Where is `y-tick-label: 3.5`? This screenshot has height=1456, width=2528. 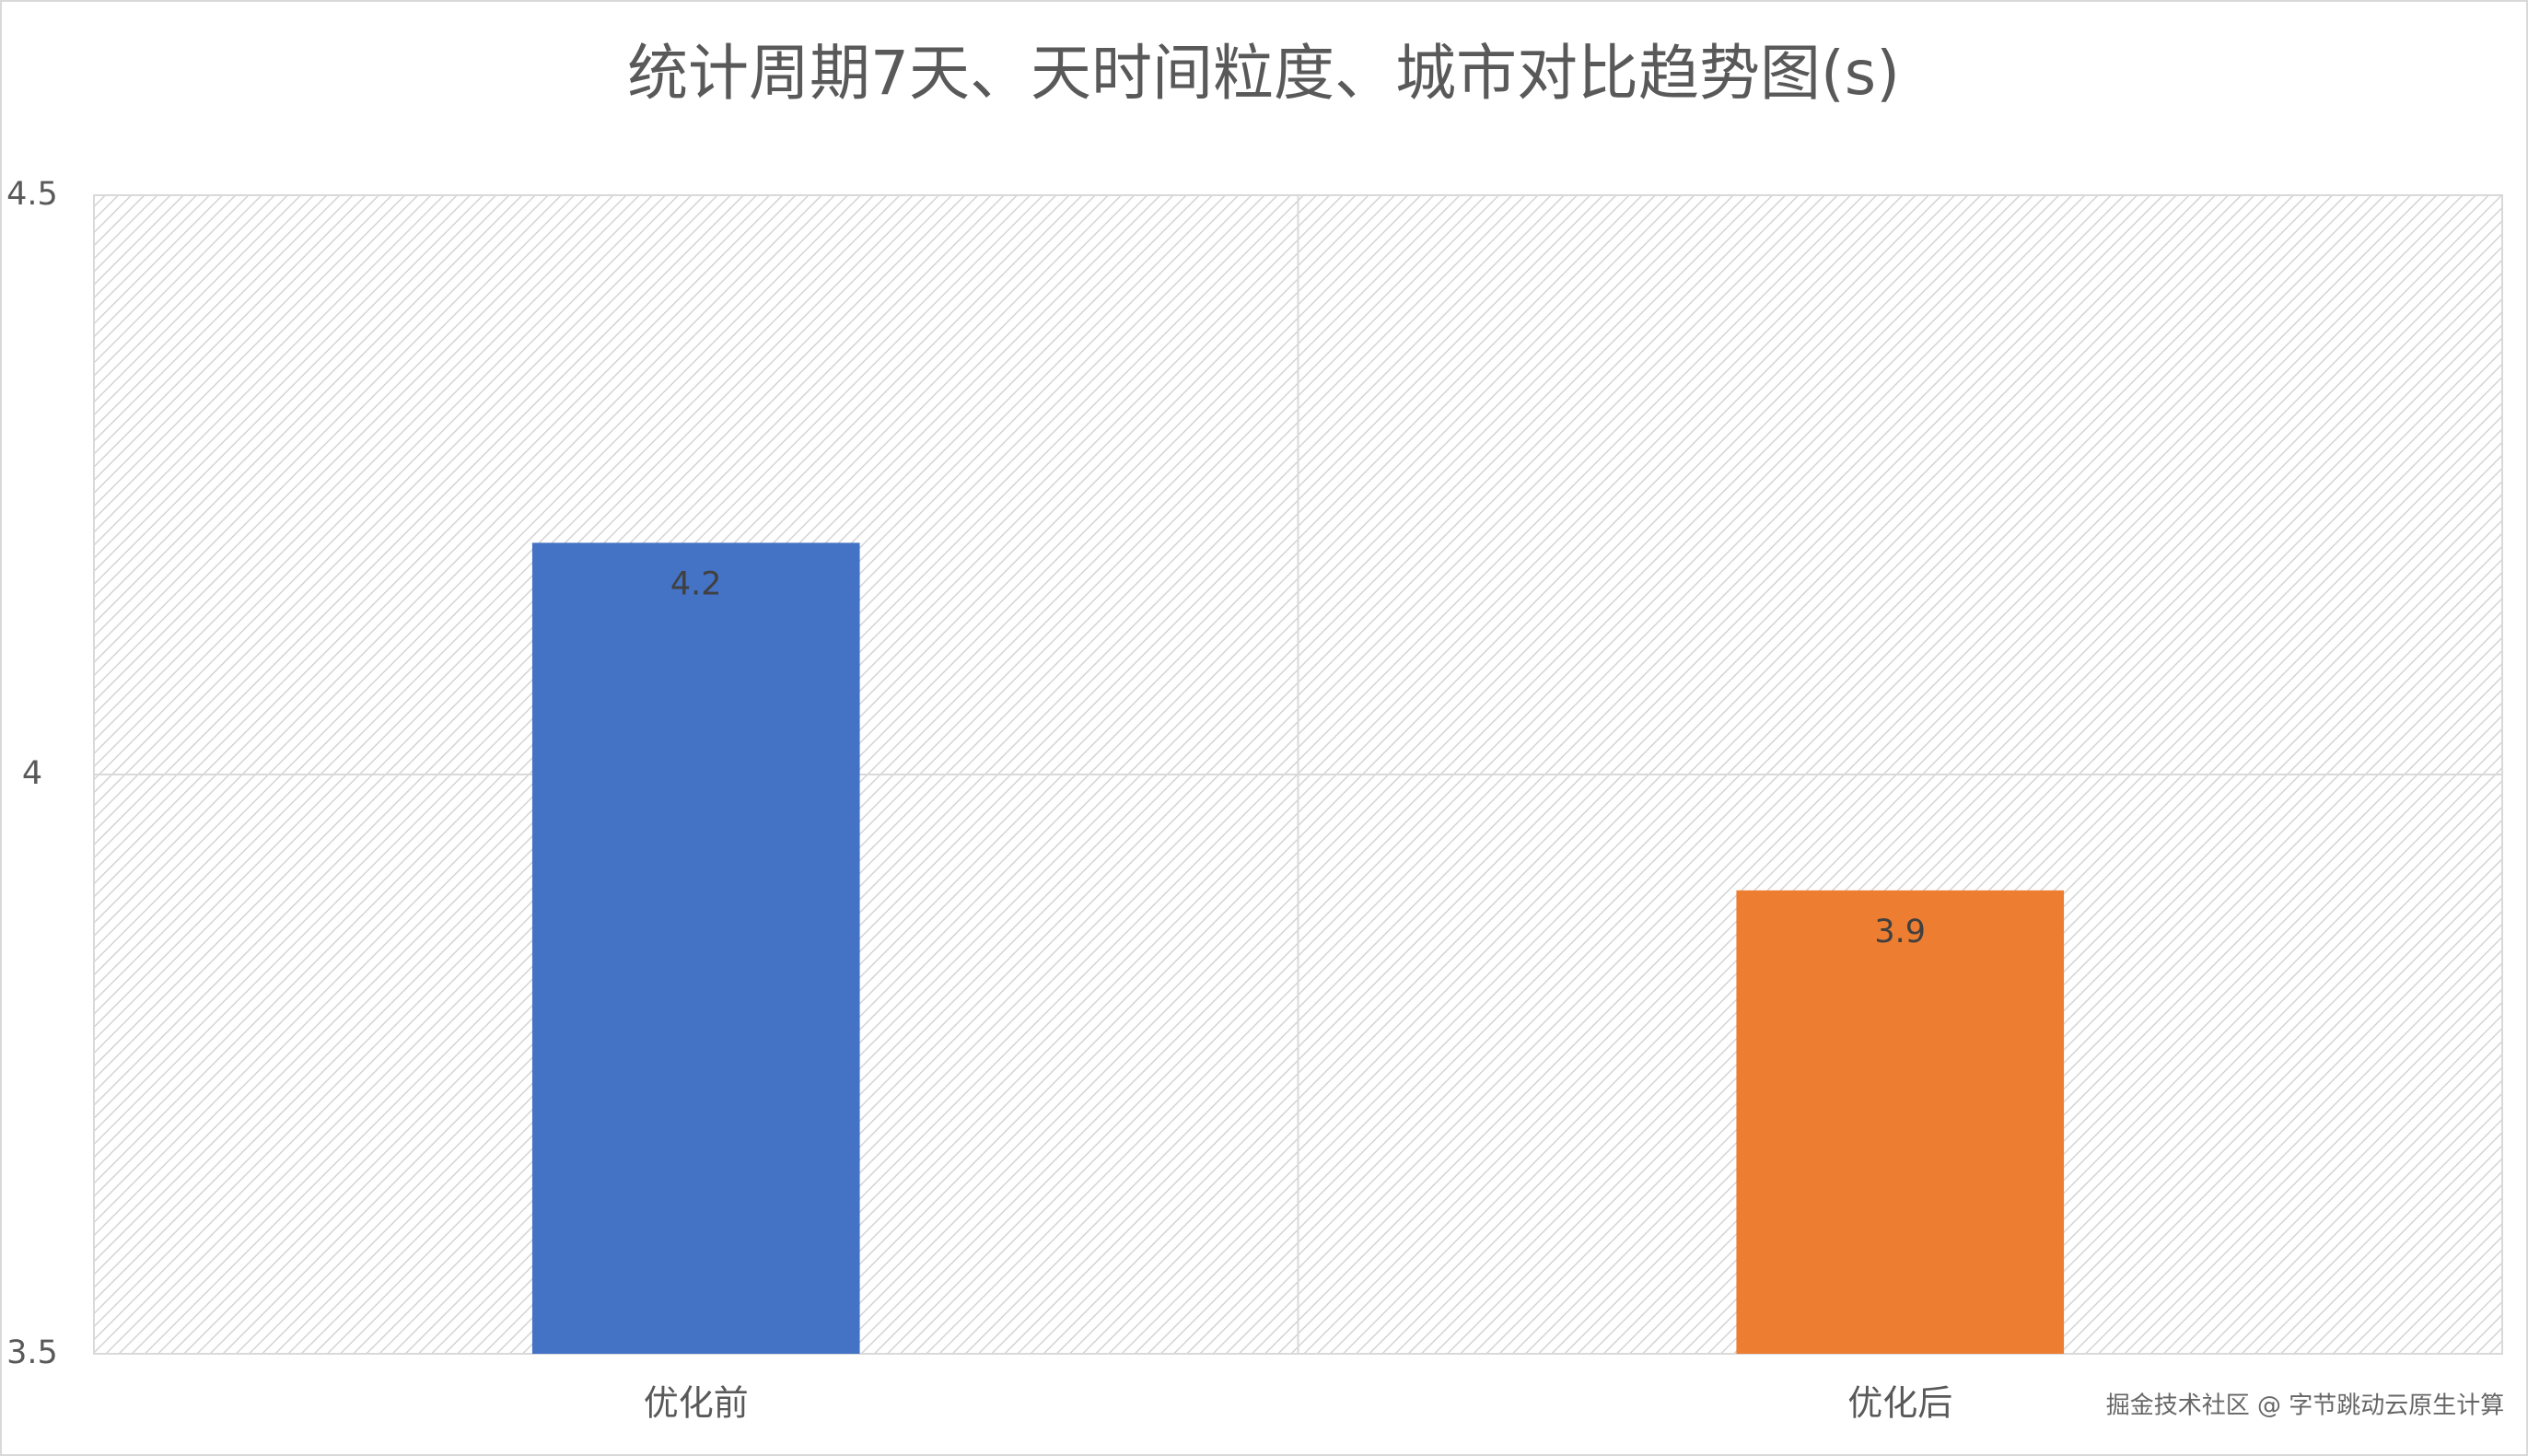
y-tick-label: 3.5 is located at coordinates (32, 1352).